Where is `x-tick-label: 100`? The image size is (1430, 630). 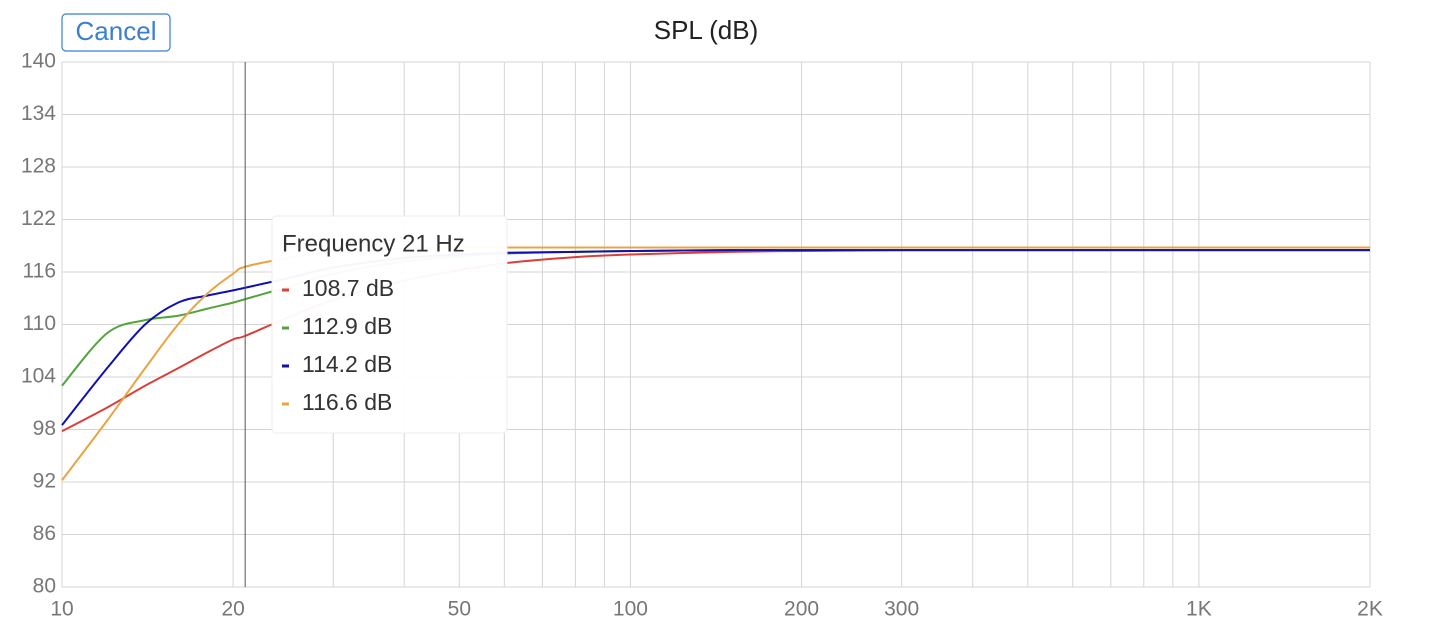
x-tick-label: 100 is located at coordinates (630, 609).